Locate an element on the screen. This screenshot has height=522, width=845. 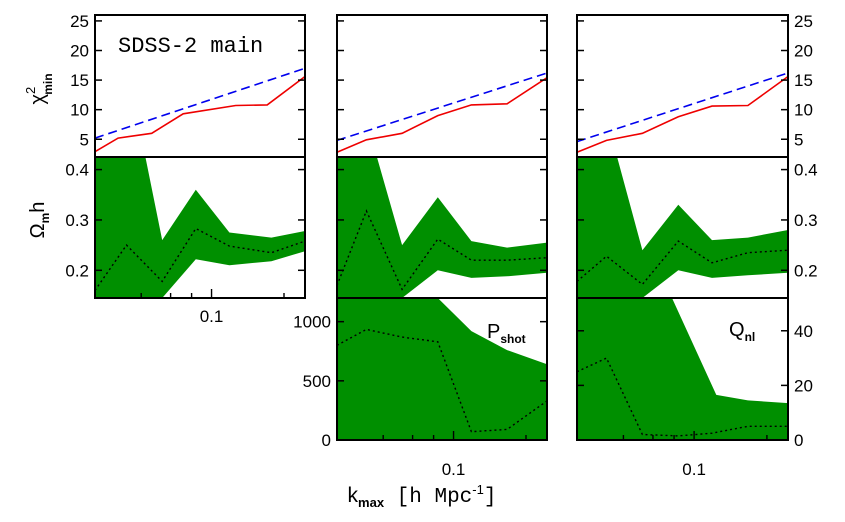
omega-col1-panel: 0.2 0.3 0.4 0.1 is located at coordinates (185, 241).